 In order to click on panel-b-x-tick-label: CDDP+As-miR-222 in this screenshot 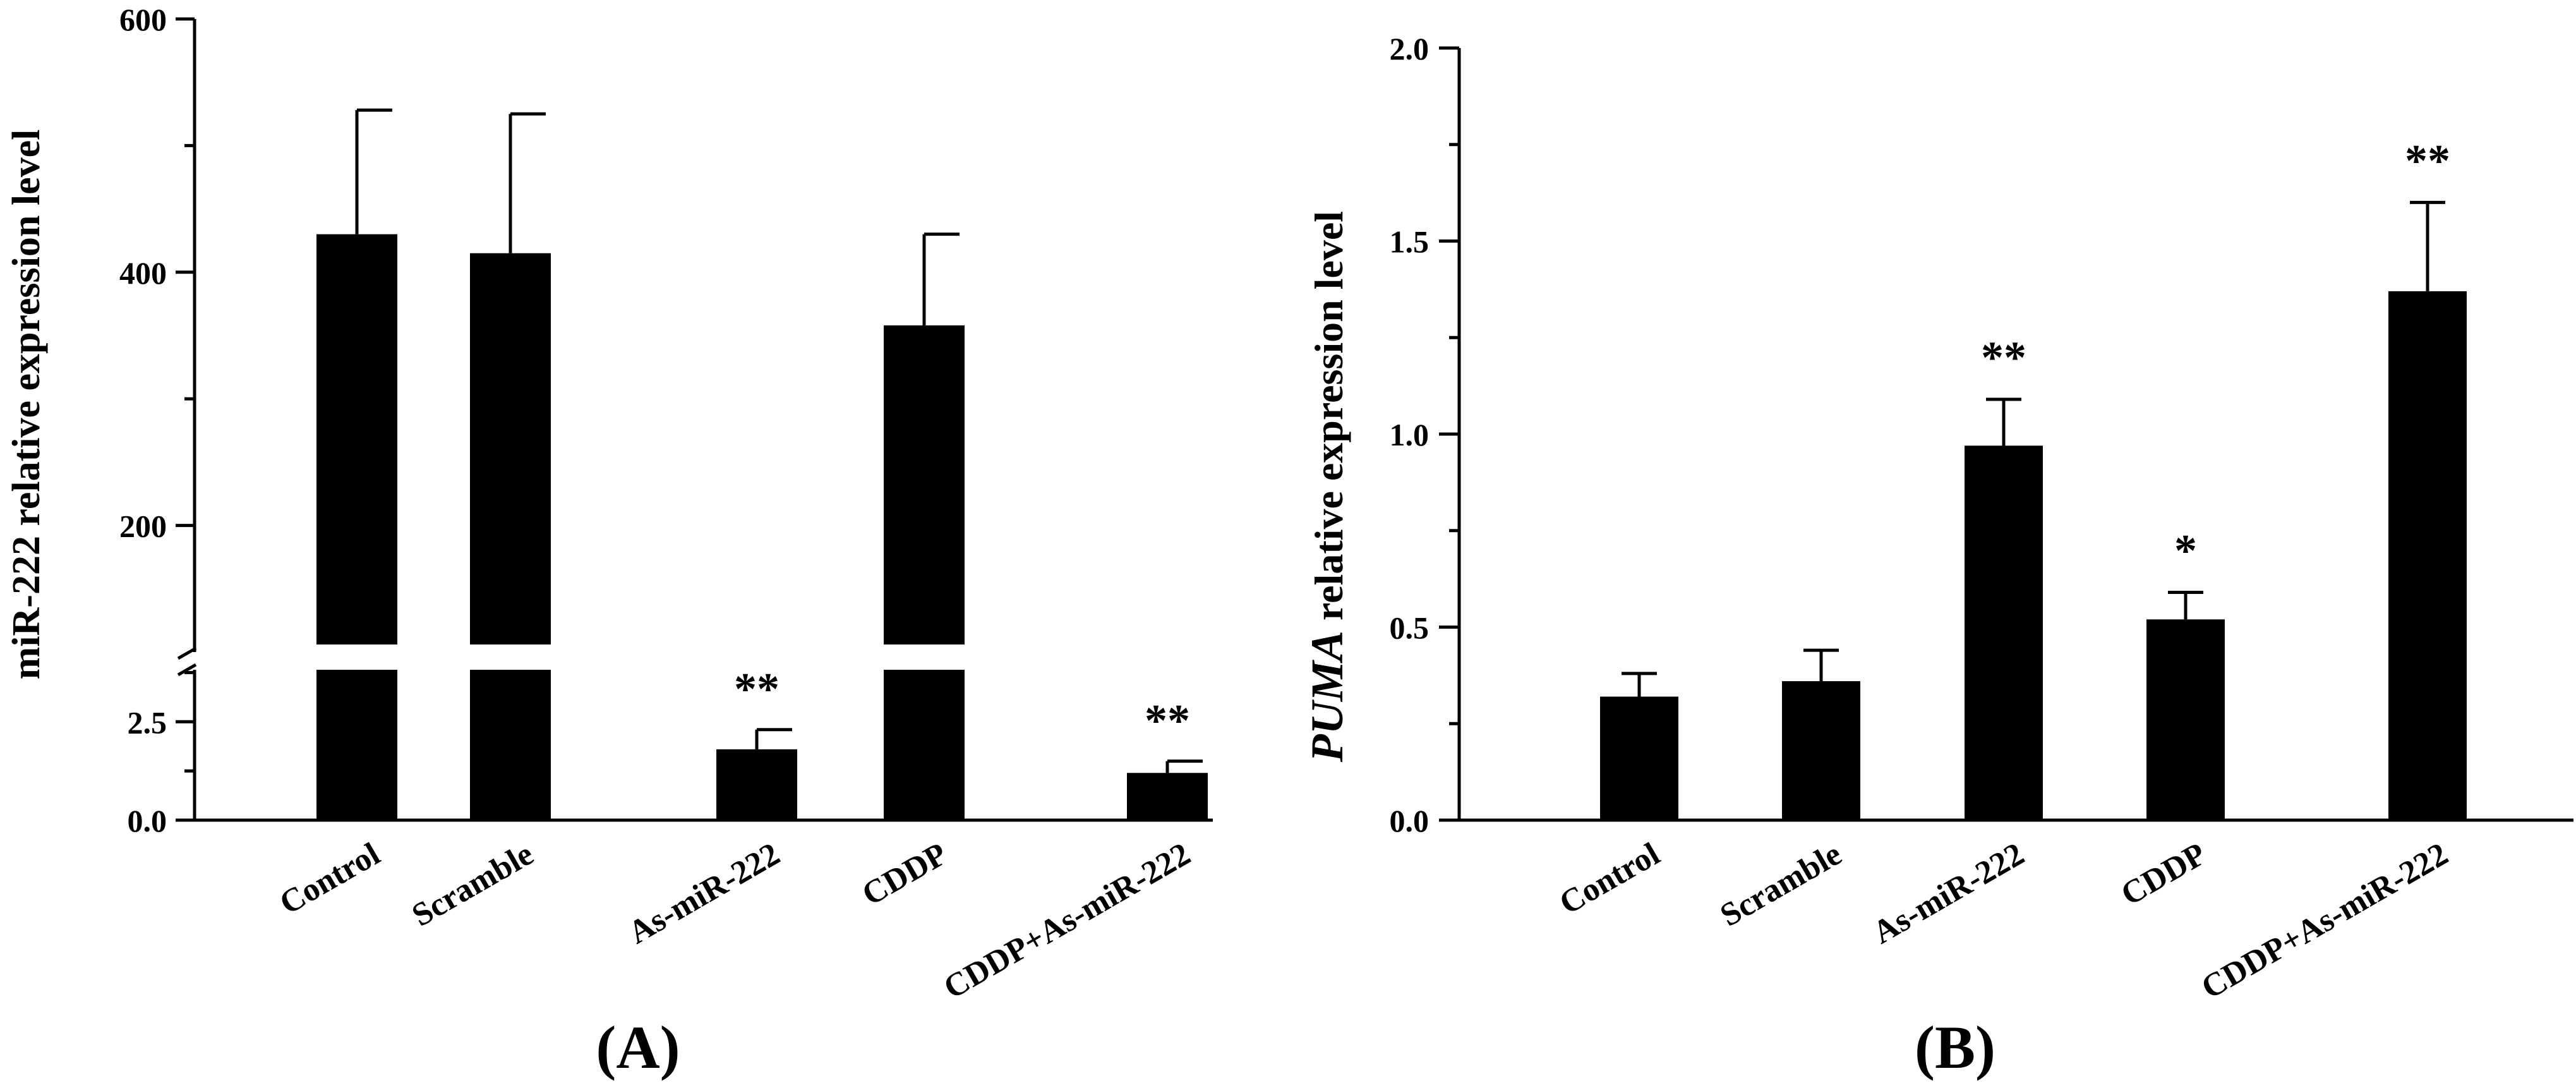, I will do `click(2325, 921)`.